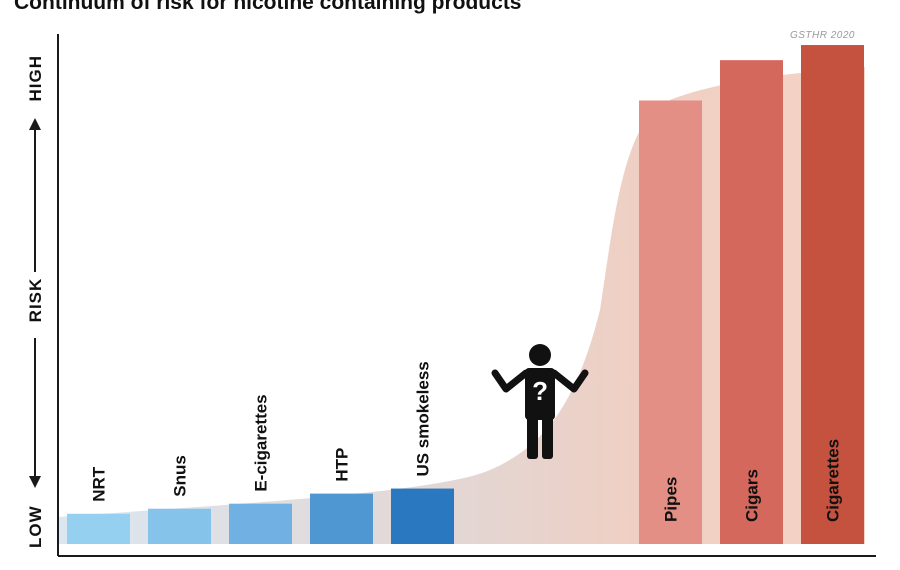 Image resolution: width=900 pixels, height=570 pixels. What do you see at coordinates (35, 124) in the screenshot?
I see `arrow-up-icon` at bounding box center [35, 124].